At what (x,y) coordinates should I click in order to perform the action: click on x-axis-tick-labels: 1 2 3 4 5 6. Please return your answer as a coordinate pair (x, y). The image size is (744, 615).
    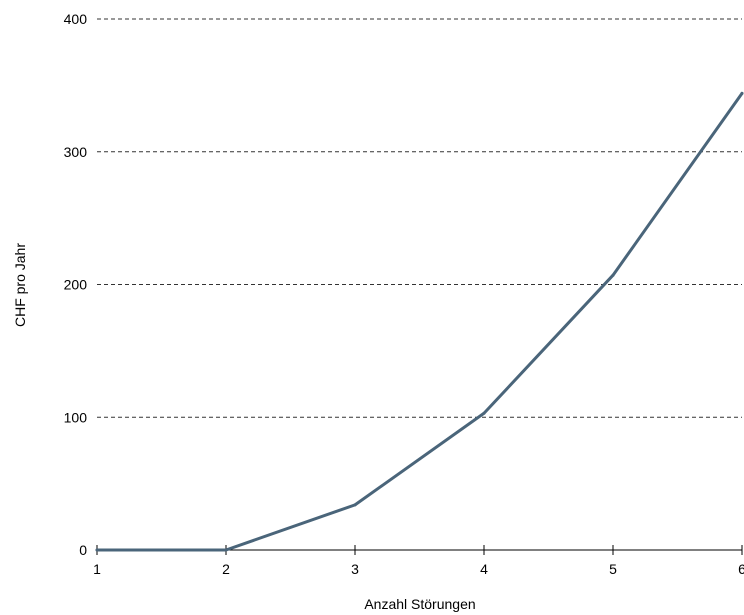
    Looking at the image, I should click on (418, 569).